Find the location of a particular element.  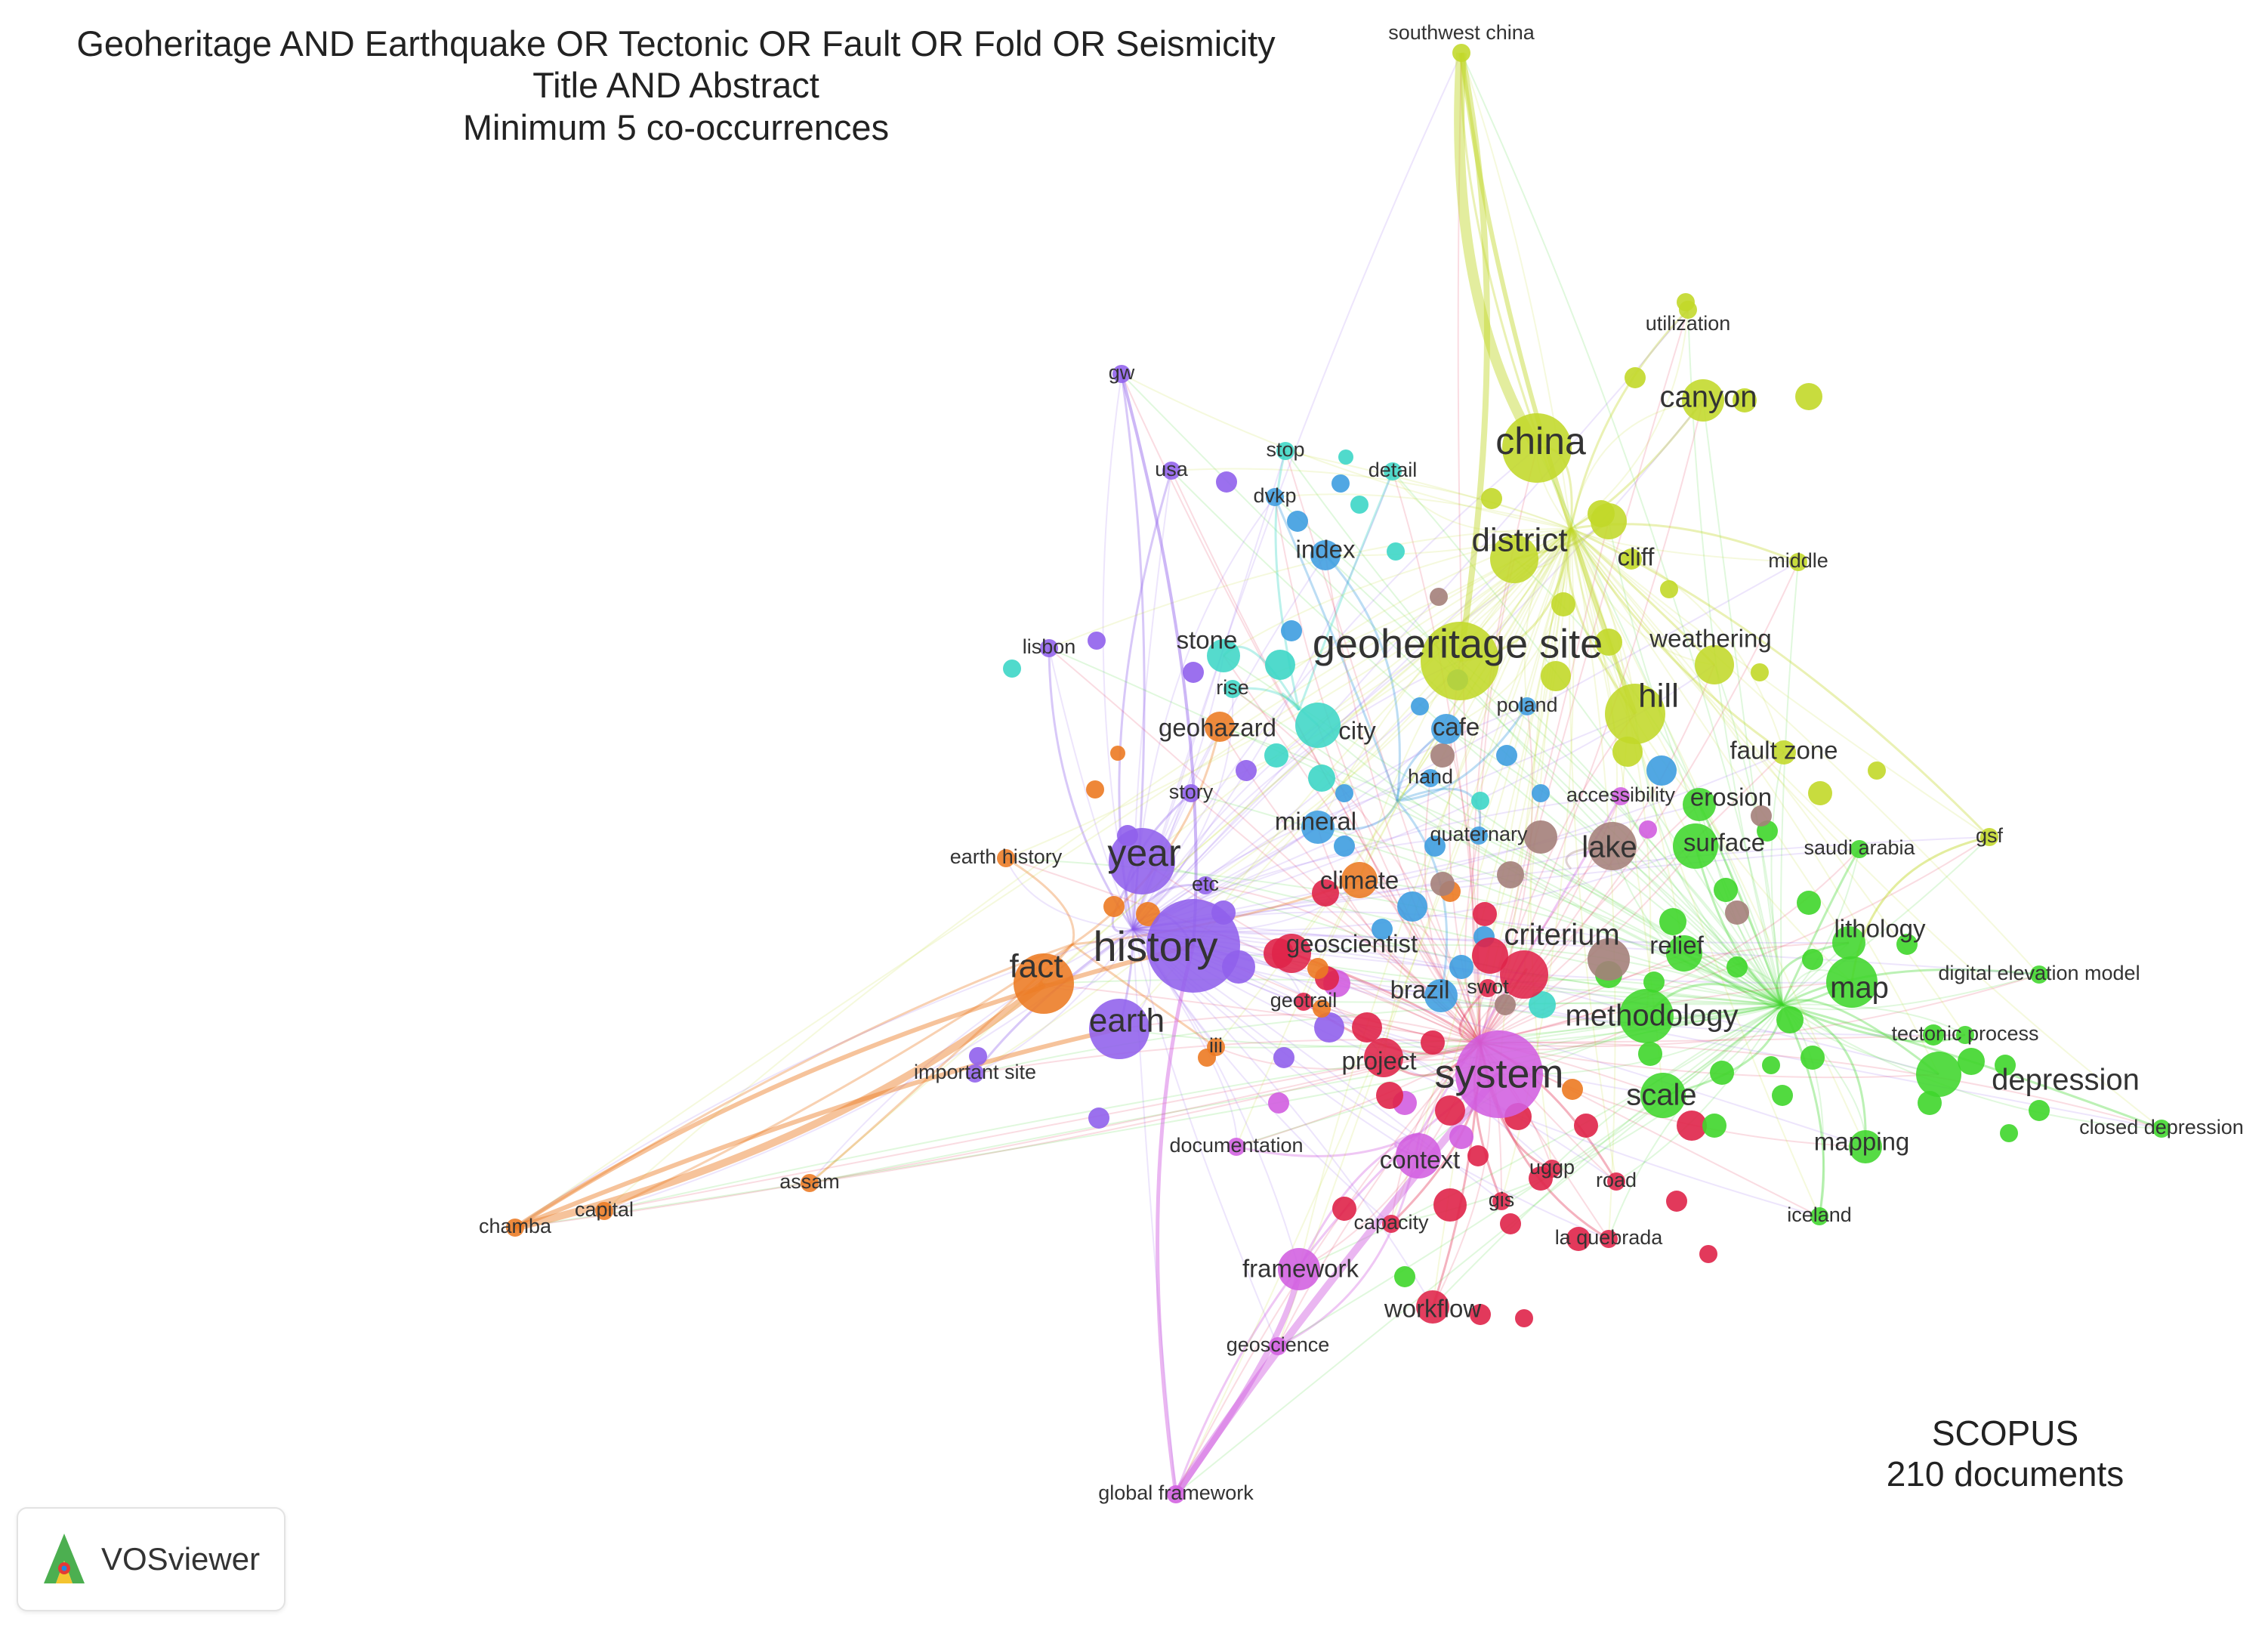

node-tectonic-process is located at coordinates (1965, 1035).